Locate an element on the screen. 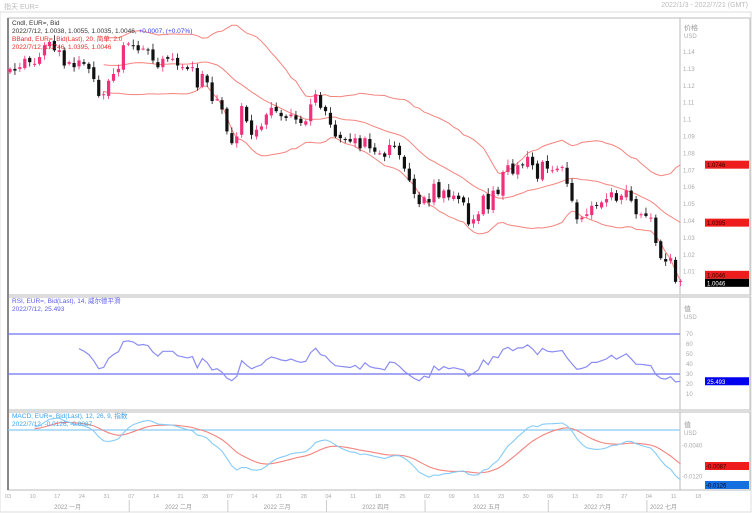 The height and width of the screenshot is (513, 752). bband-legend-1: BBand, EUR=, Bid(Last), 20, 简单, 2.0 is located at coordinates (67, 39).